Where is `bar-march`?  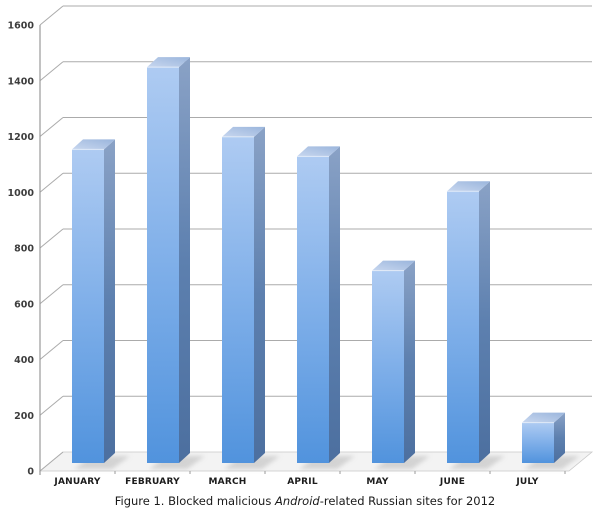
bar-march is located at coordinates (243, 295).